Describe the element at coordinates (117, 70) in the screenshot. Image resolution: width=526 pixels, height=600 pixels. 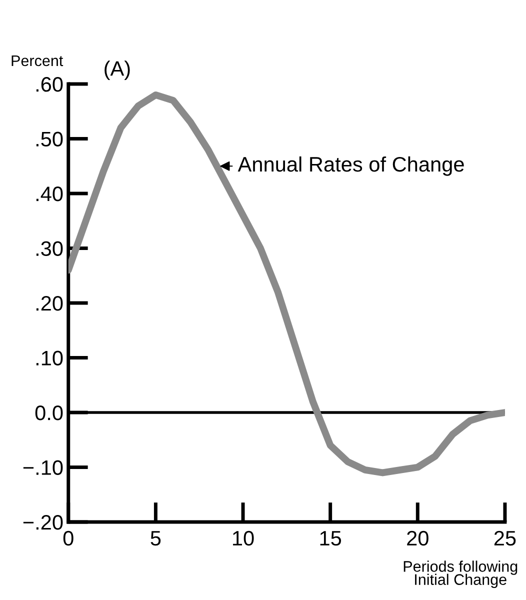
I see `chart-title: (A)` at that location.